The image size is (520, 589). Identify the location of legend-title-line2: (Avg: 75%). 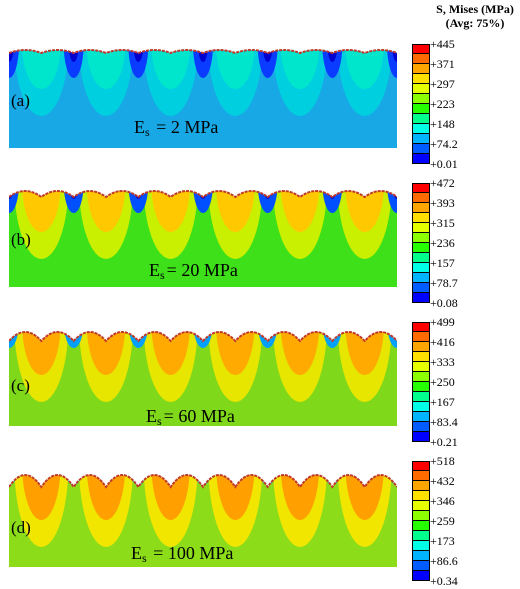
(475, 23).